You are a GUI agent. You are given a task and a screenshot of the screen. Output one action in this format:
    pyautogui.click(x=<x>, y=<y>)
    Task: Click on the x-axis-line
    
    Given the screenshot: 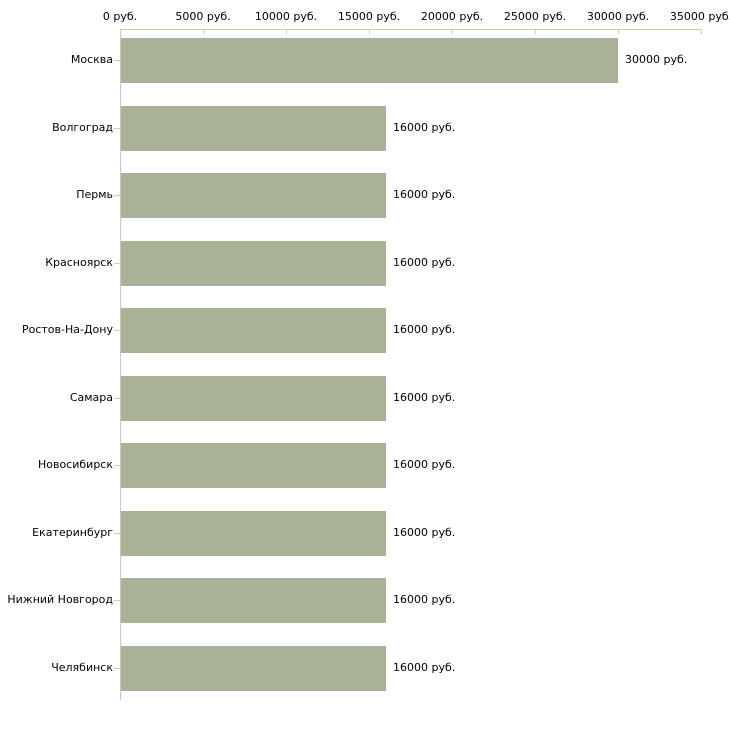 What is the action you would take?
    pyautogui.click(x=411, y=29)
    